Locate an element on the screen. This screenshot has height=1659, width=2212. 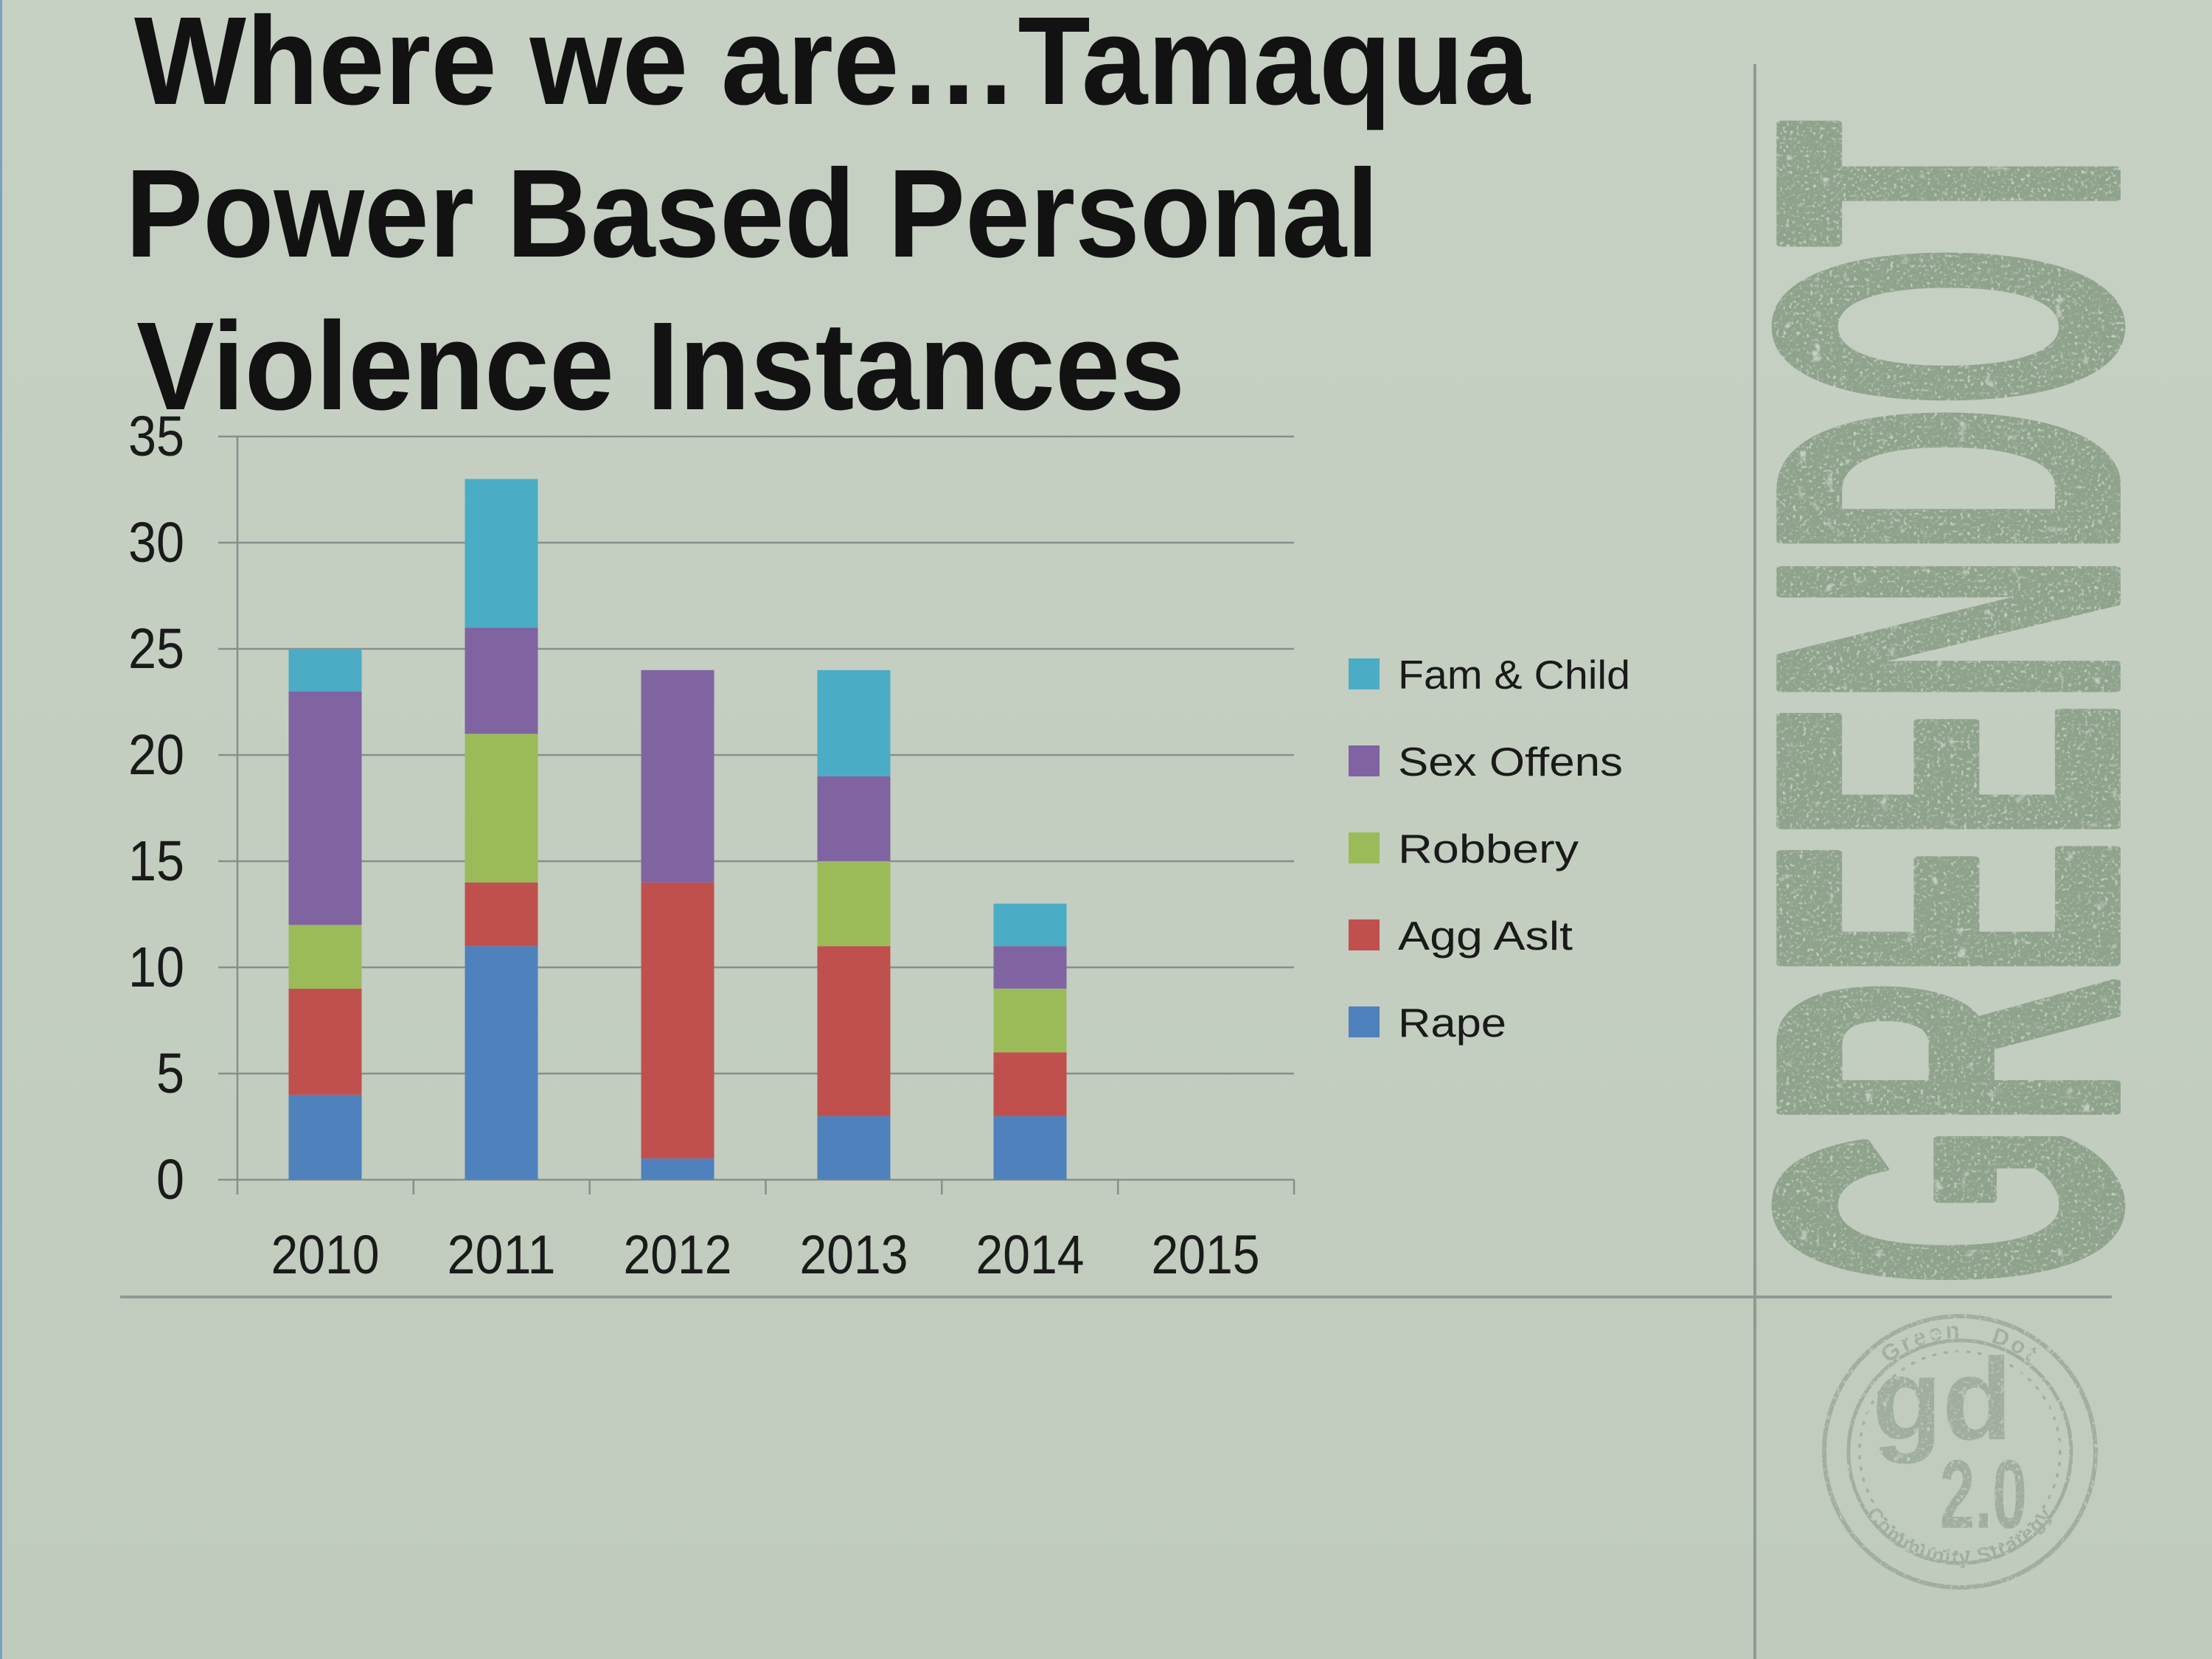
svg-text: 2015 is located at coordinates (1206, 1254).